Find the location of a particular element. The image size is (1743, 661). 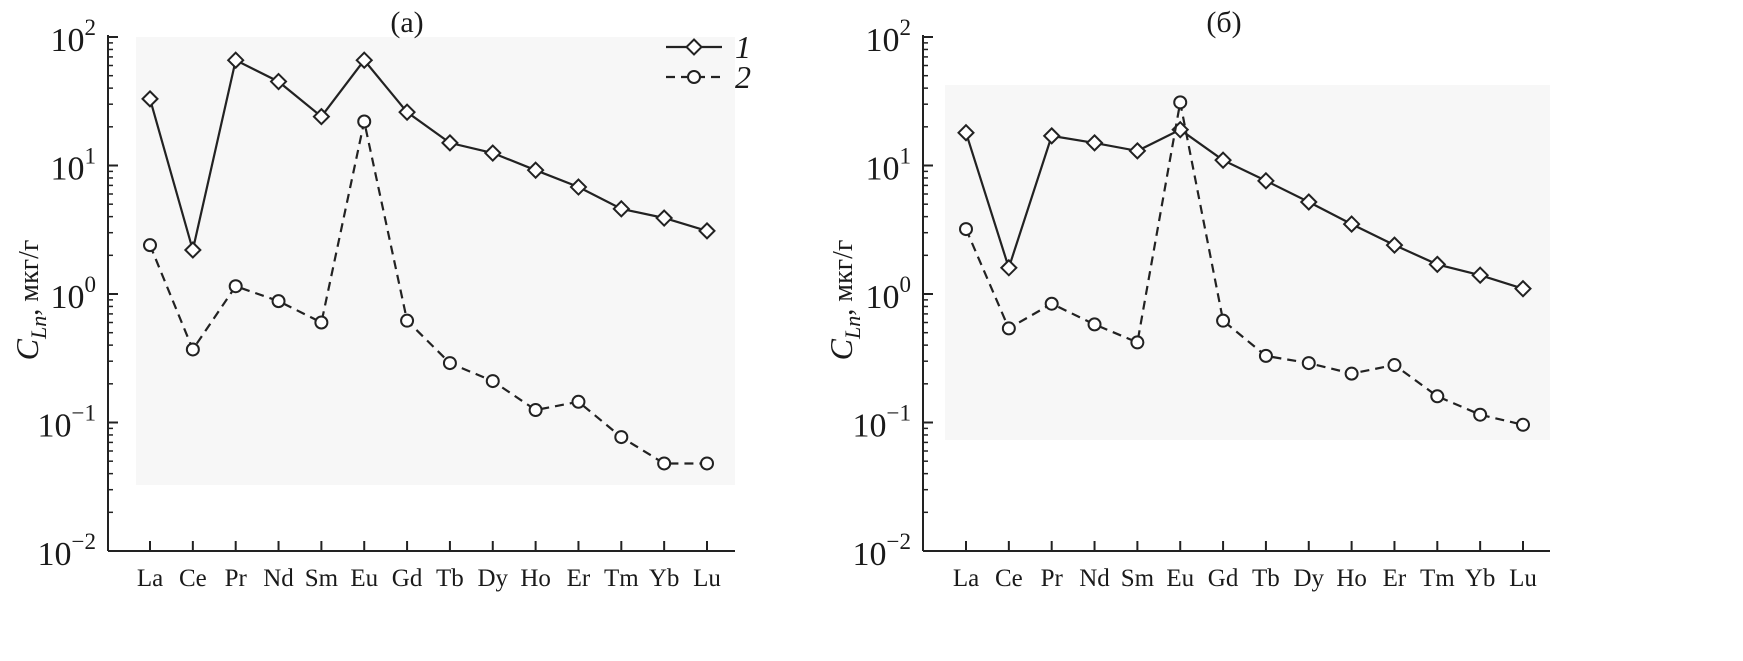

series-1-line is located at coordinates (428, 154).